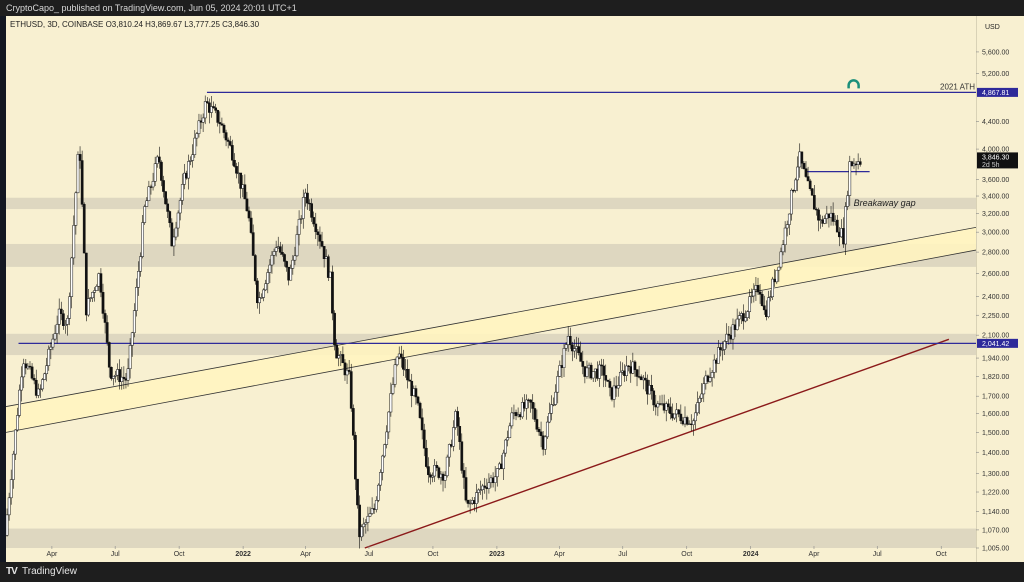 The height and width of the screenshot is (582, 1024). I want to click on y-tick-label: 1,005.00, so click(995, 549).